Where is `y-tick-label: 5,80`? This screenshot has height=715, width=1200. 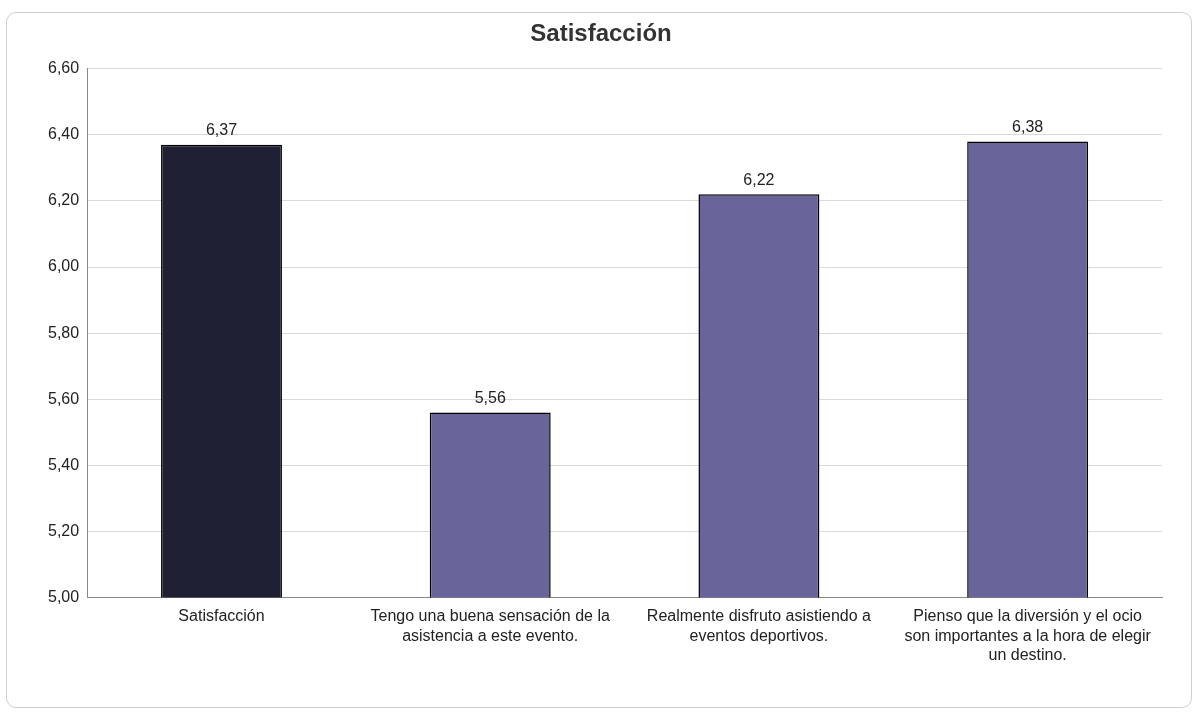
y-tick-label: 5,80 is located at coordinates (64, 332).